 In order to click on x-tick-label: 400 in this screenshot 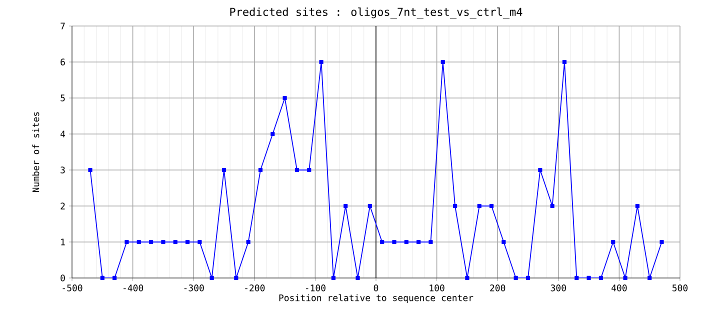, I will do `click(619, 288)`.